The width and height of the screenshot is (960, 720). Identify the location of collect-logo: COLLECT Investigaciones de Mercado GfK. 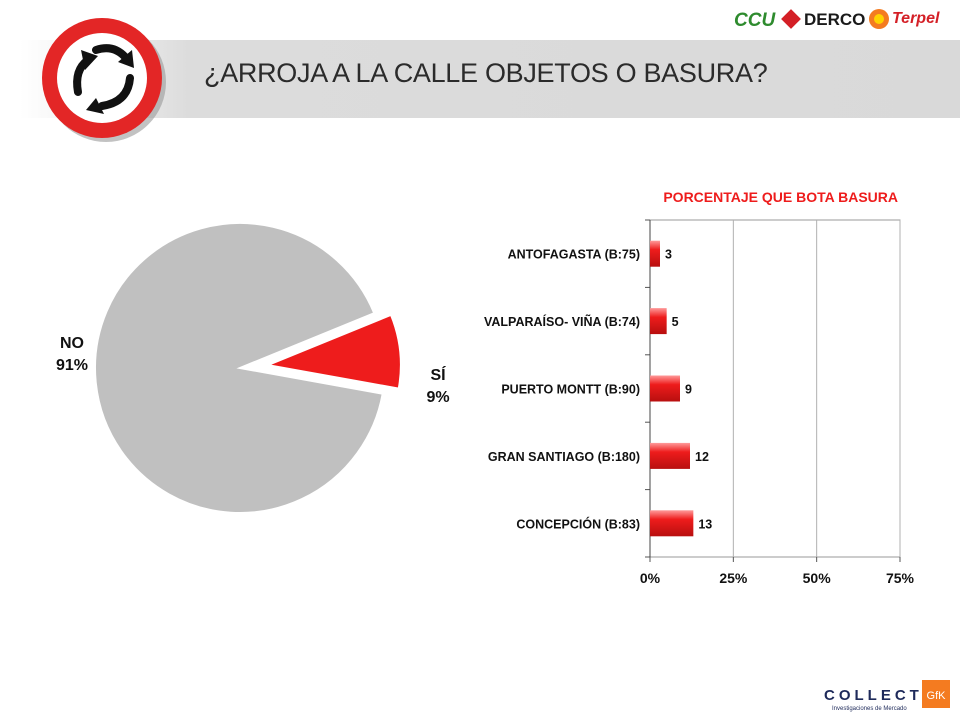
(887, 696).